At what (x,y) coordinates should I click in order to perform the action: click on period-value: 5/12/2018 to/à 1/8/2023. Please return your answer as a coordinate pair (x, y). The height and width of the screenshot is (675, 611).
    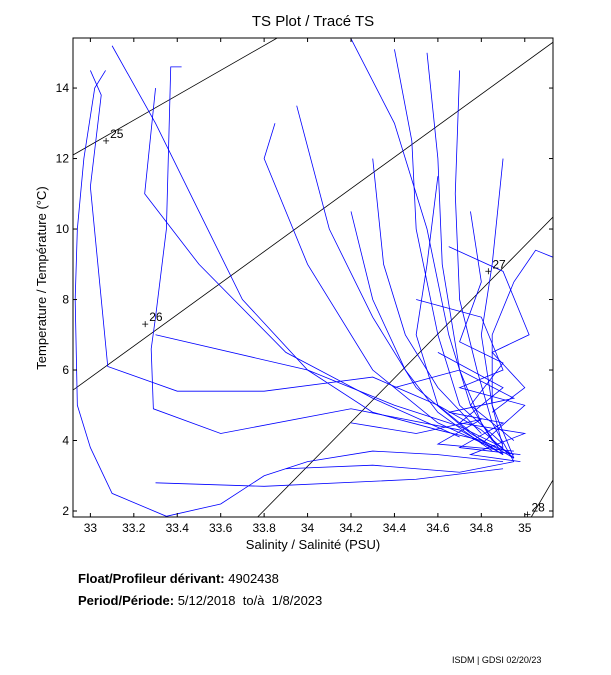
    Looking at the image, I should click on (250, 600).